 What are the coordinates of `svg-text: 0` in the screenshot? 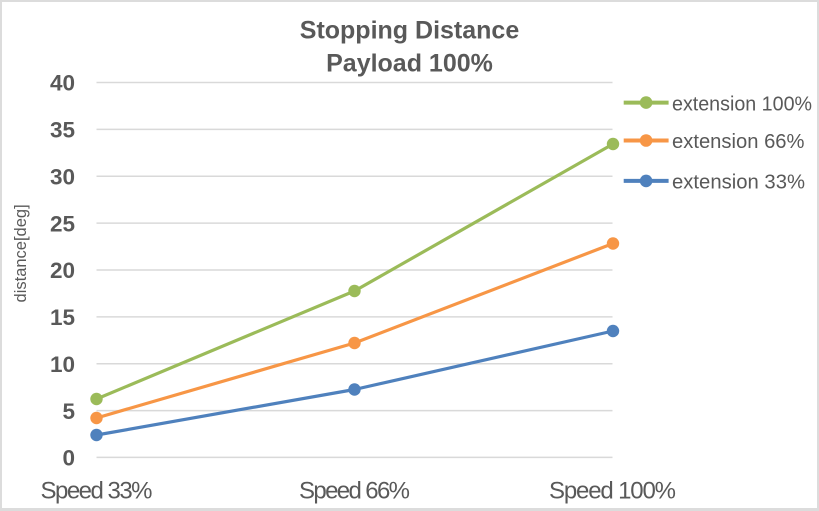 It's located at (68, 458).